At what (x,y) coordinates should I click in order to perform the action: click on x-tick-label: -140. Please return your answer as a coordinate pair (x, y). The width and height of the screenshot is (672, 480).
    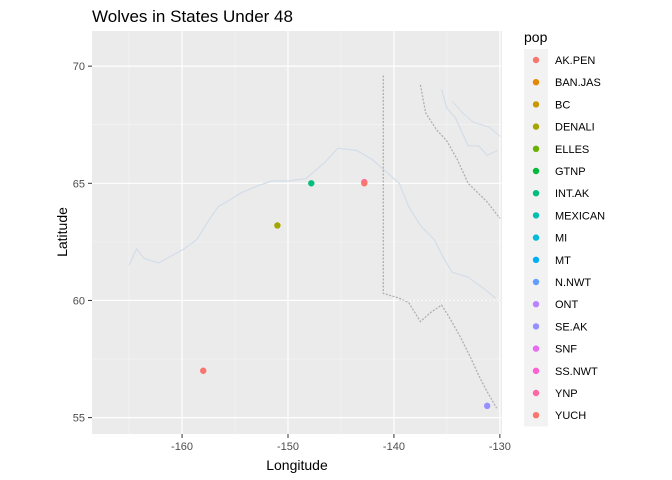
    Looking at the image, I should click on (394, 447).